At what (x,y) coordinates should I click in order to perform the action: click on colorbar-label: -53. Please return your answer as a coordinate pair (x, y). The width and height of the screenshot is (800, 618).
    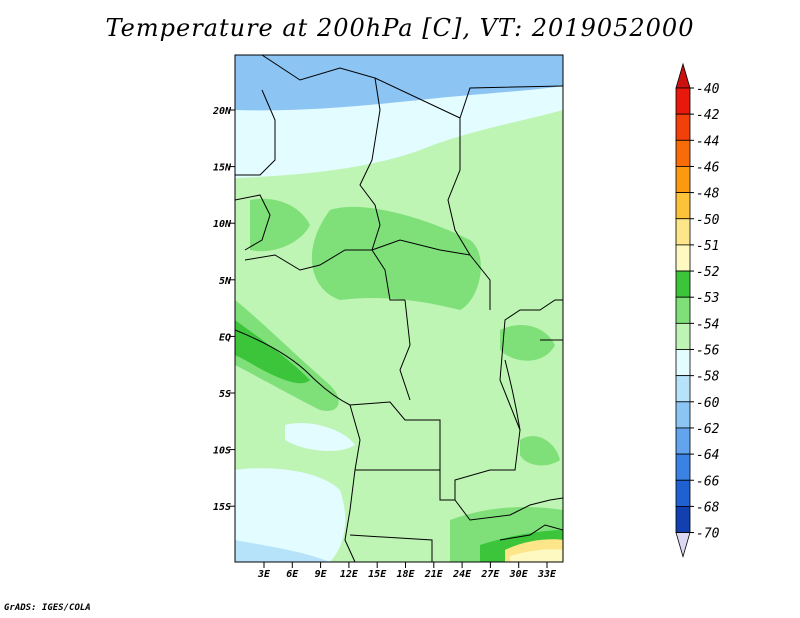
    Looking at the image, I should click on (707, 298).